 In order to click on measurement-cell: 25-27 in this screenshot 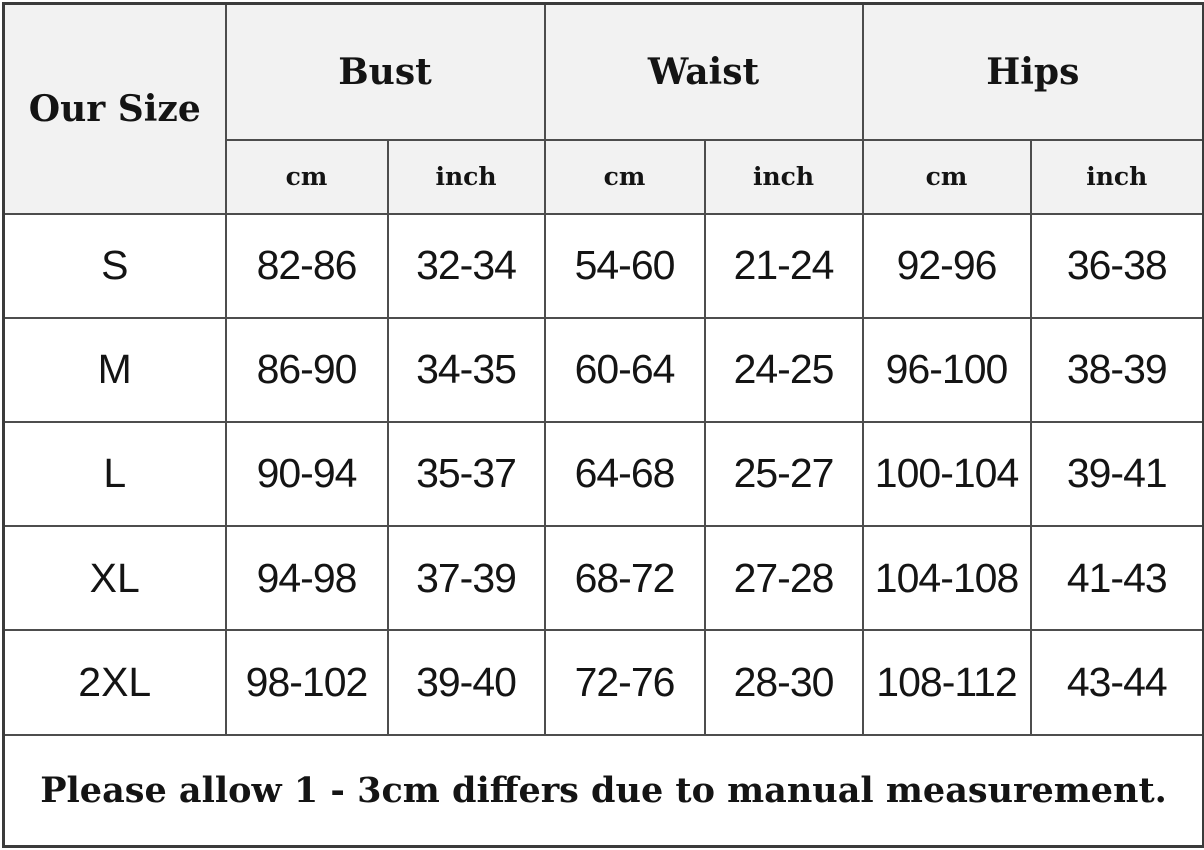, I will do `click(783, 474)`.